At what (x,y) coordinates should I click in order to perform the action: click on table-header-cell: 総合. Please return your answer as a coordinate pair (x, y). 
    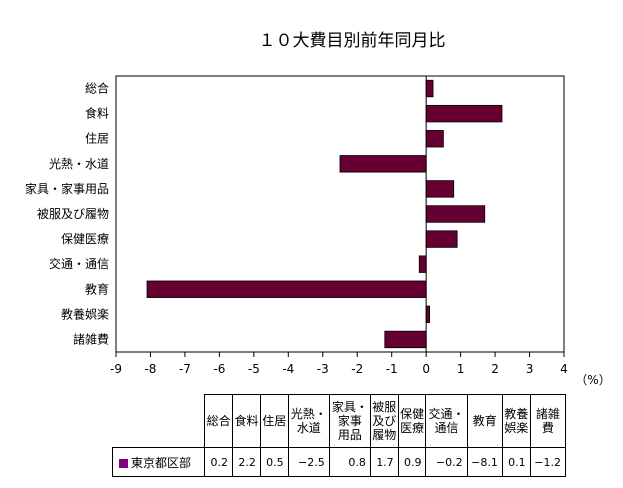
    Looking at the image, I should click on (219, 421).